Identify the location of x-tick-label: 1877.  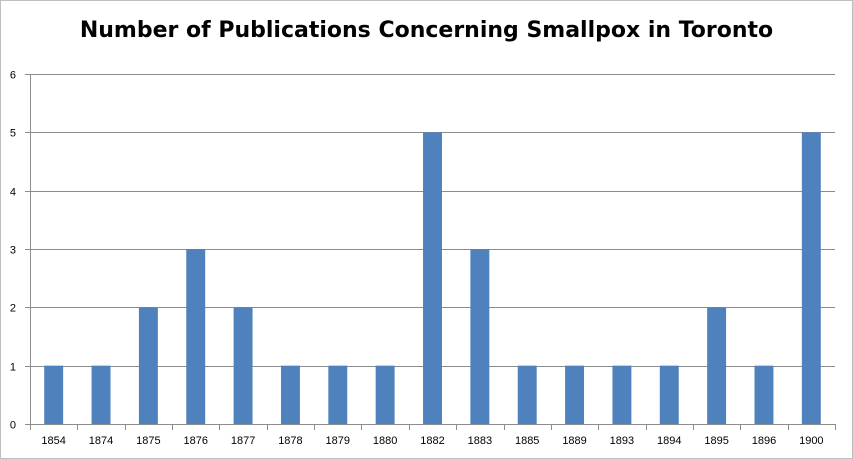
(243, 441).